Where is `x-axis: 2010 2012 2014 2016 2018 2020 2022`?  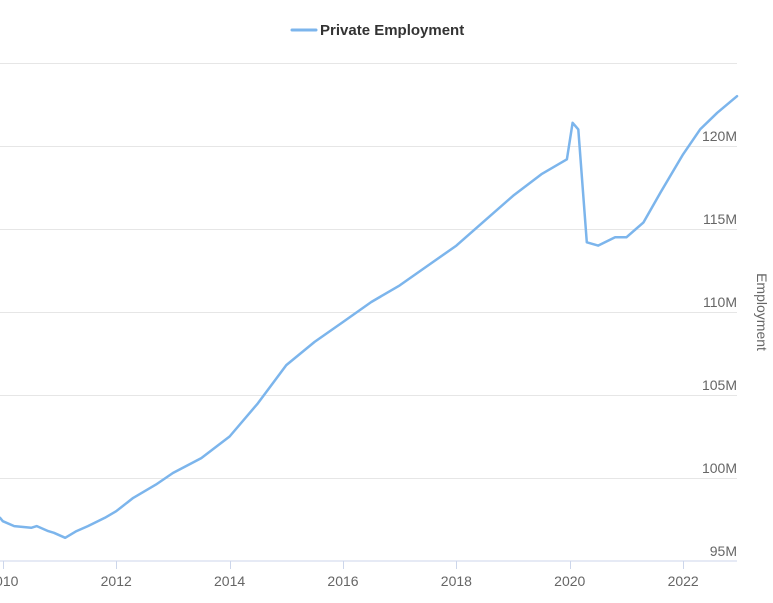
x-axis: 2010 2012 2014 2016 2018 2020 2022 is located at coordinates (349, 575).